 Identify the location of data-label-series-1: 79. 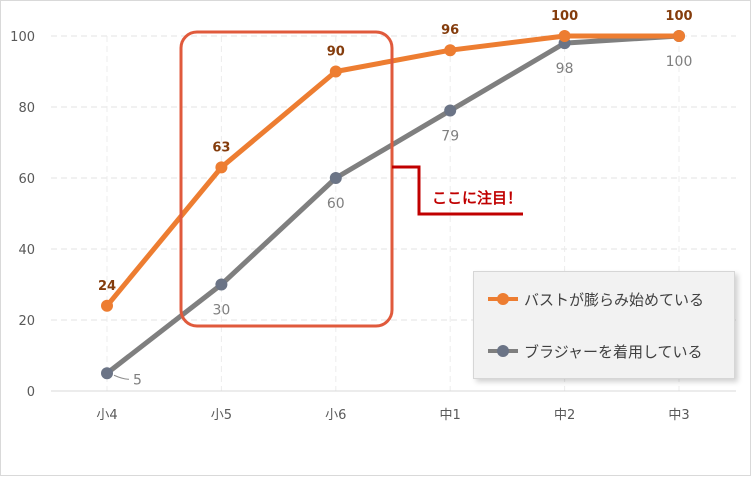
(450, 137).